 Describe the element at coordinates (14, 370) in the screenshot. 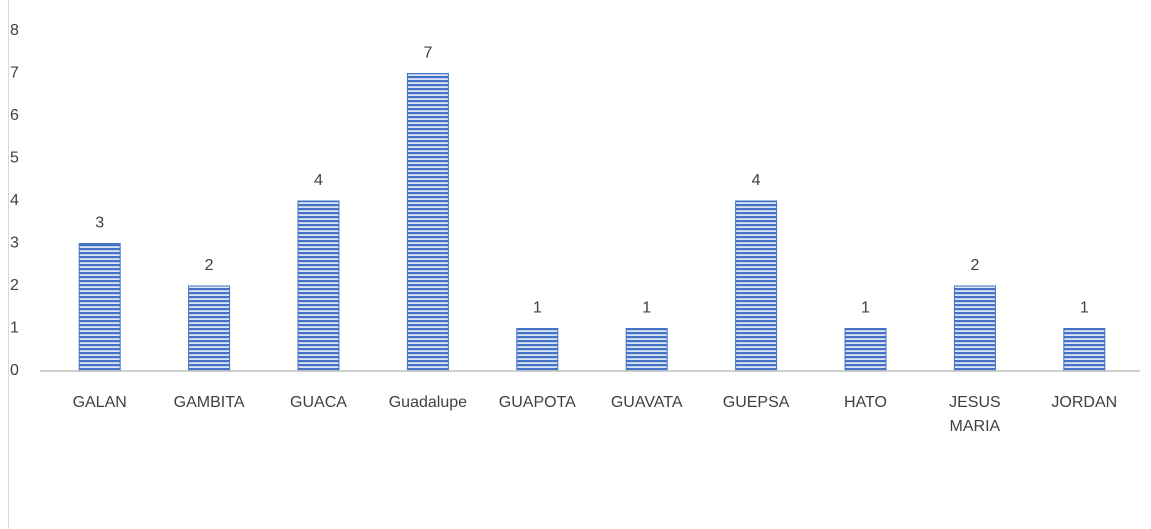

I see `y-tick-label: 0` at that location.